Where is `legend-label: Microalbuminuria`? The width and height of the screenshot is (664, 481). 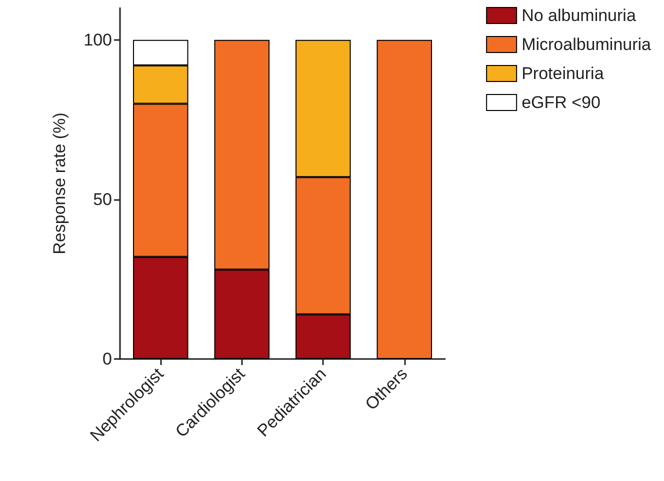
legend-label: Microalbuminuria is located at coordinates (587, 44).